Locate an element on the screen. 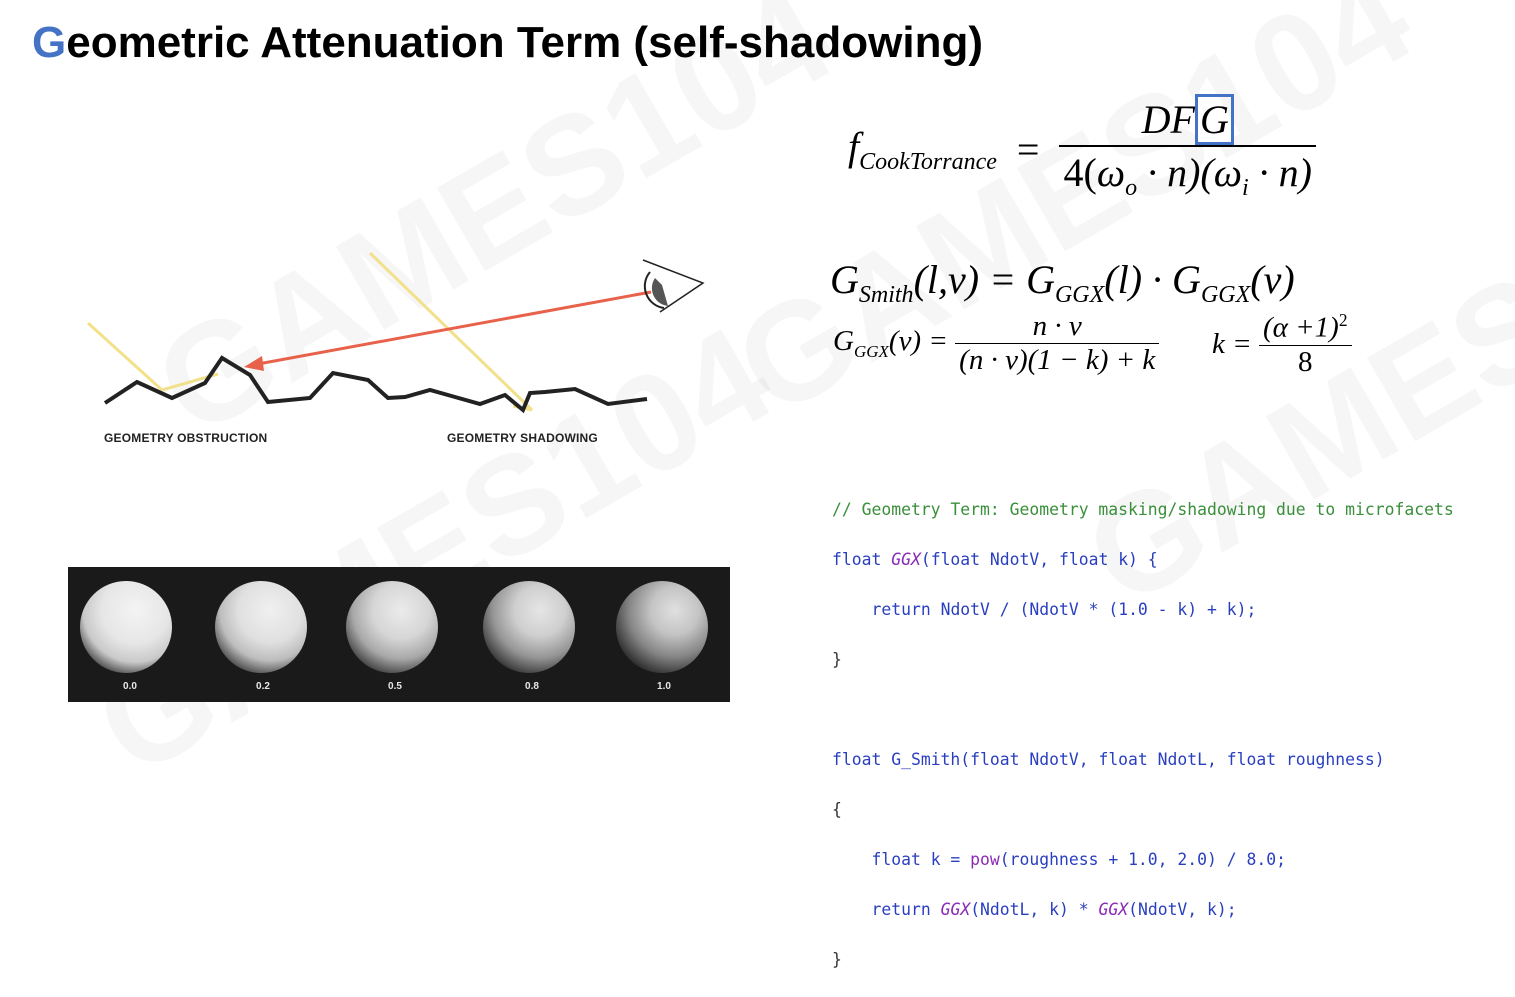 This screenshot has width=1515, height=997. geometry-obstruction-label: GEOMETRY OBSTRUCTION is located at coordinates (186, 438).